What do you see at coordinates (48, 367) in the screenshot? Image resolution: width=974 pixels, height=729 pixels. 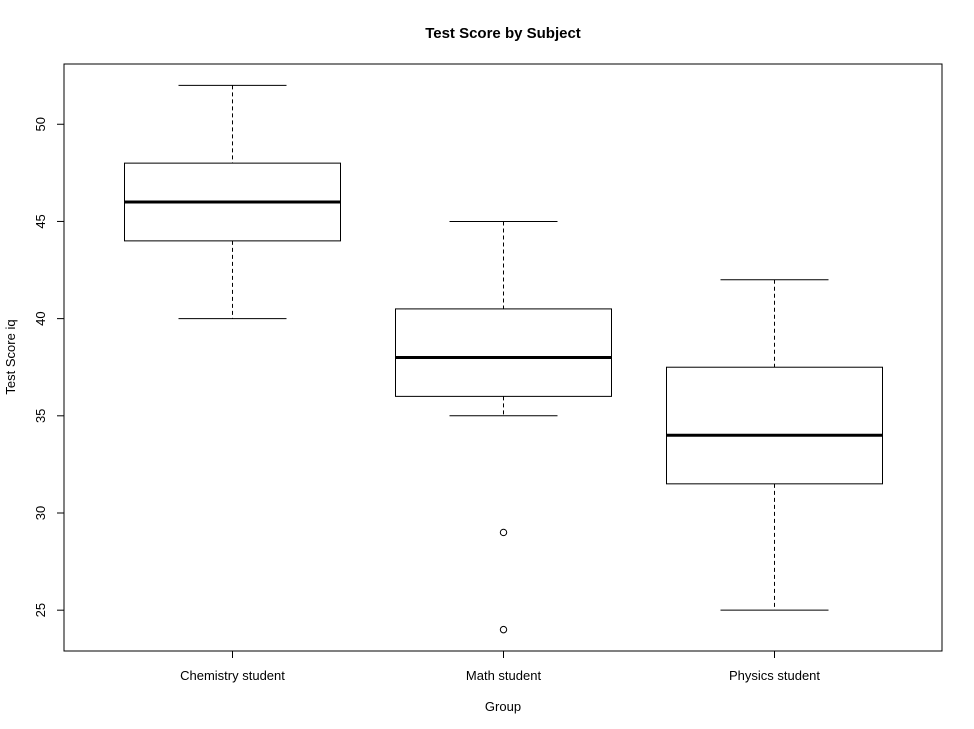 I see `y-axis: 25 30 35 40 45 50` at bounding box center [48, 367].